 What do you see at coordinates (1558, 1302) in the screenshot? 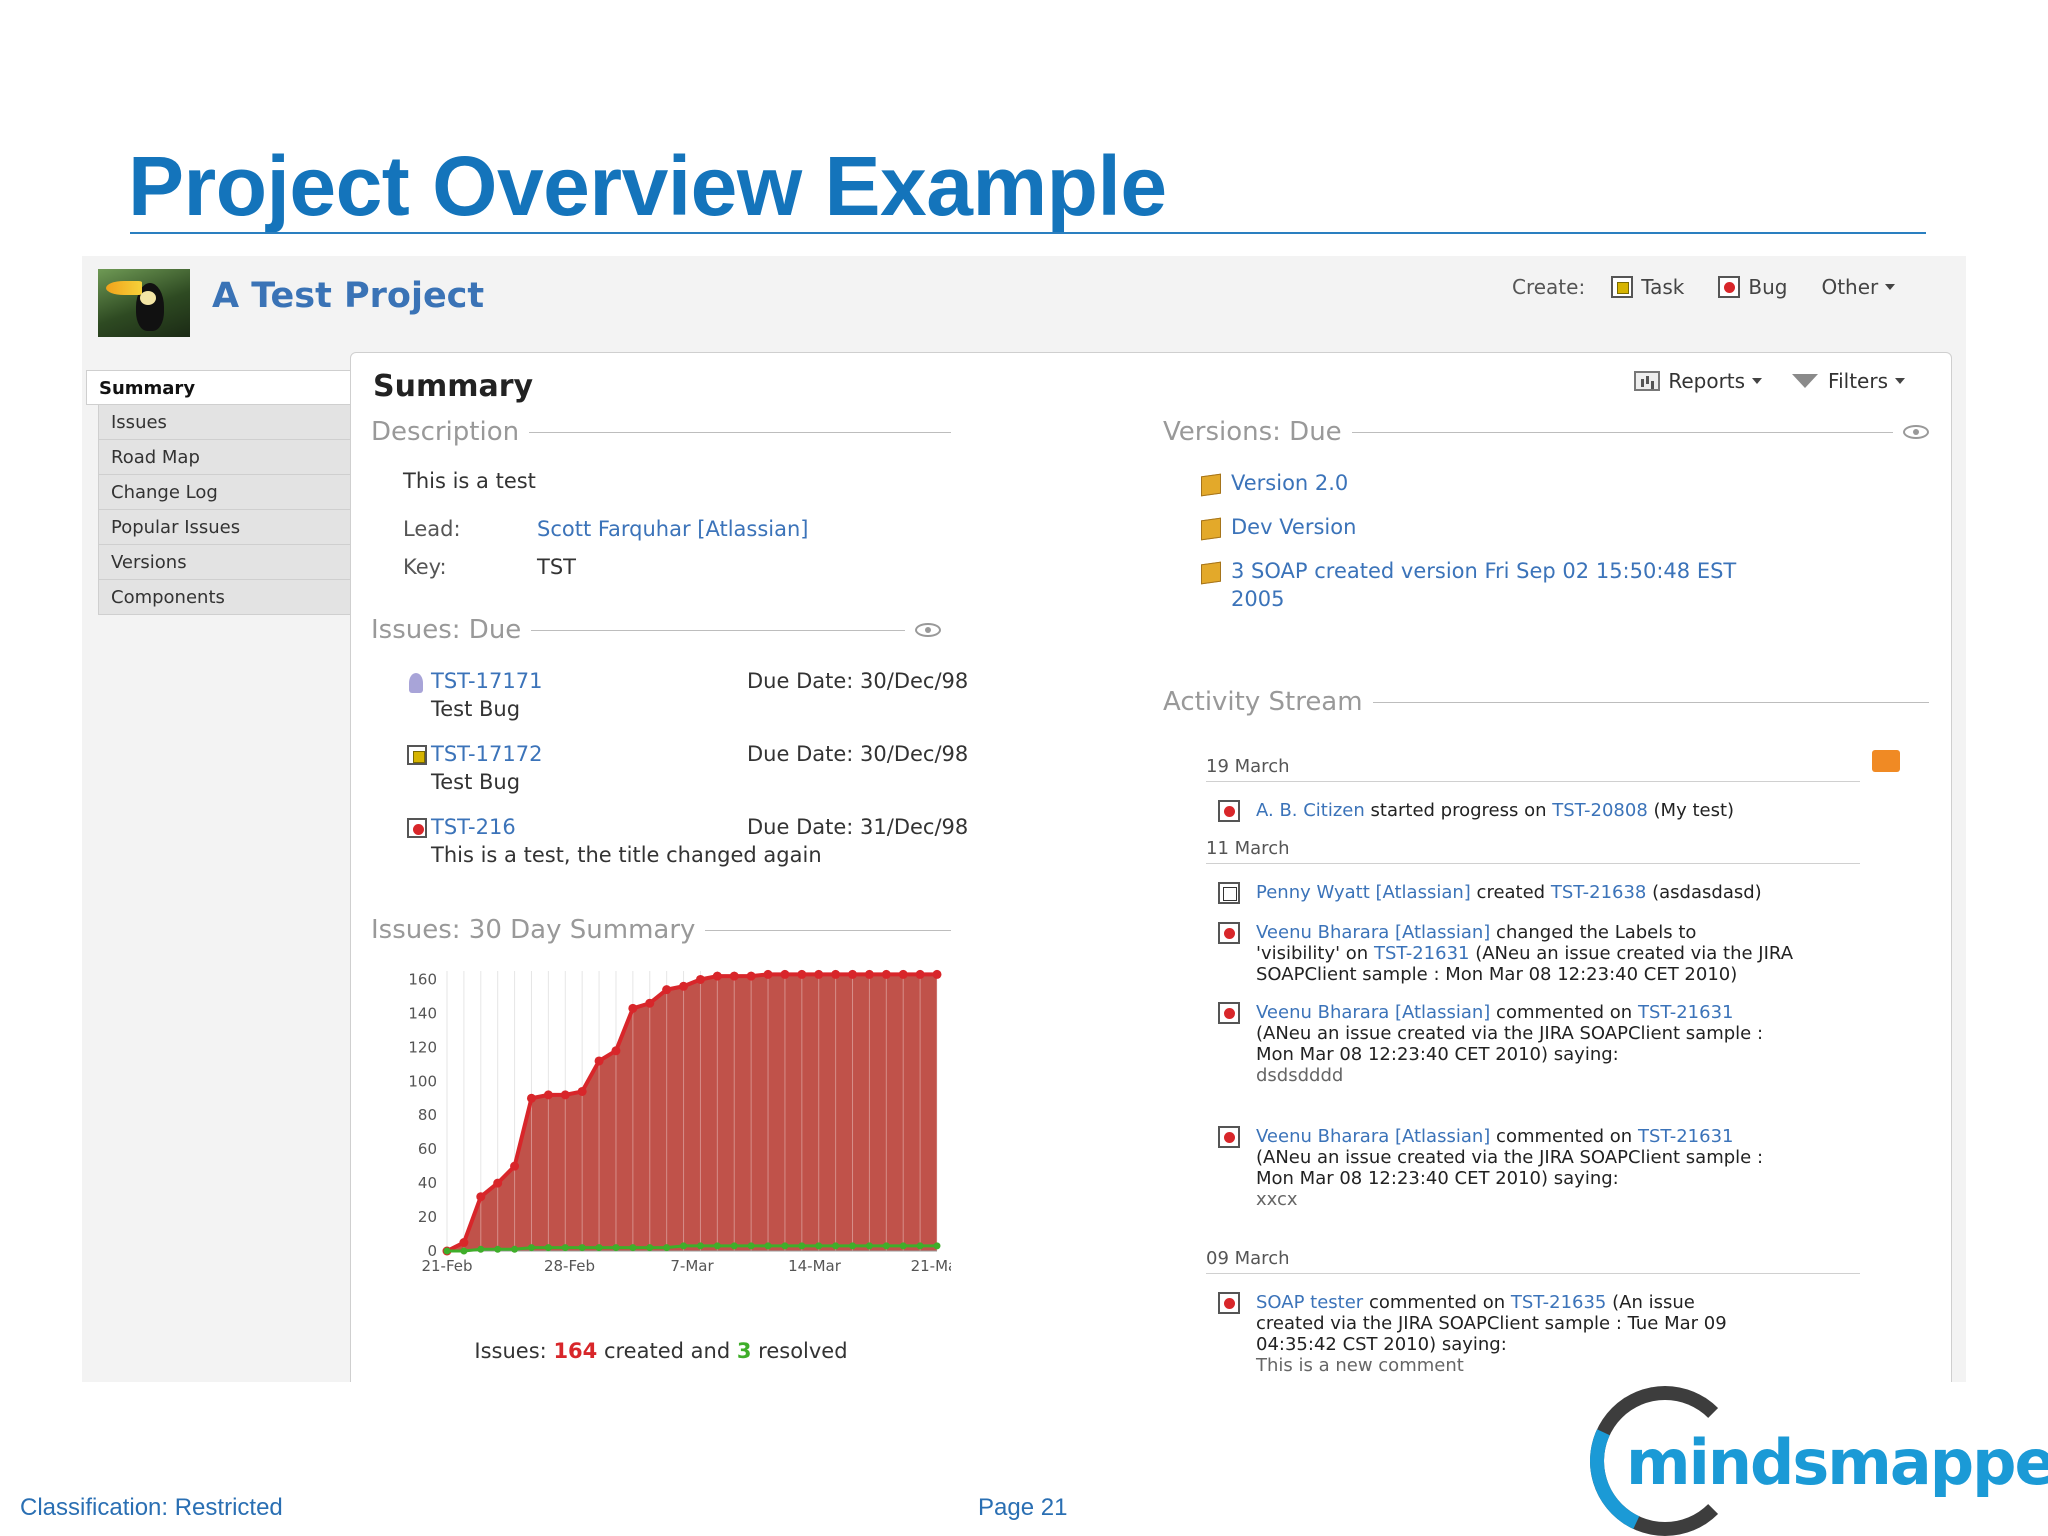
I see `activity-issue-link: TST-21635` at bounding box center [1558, 1302].